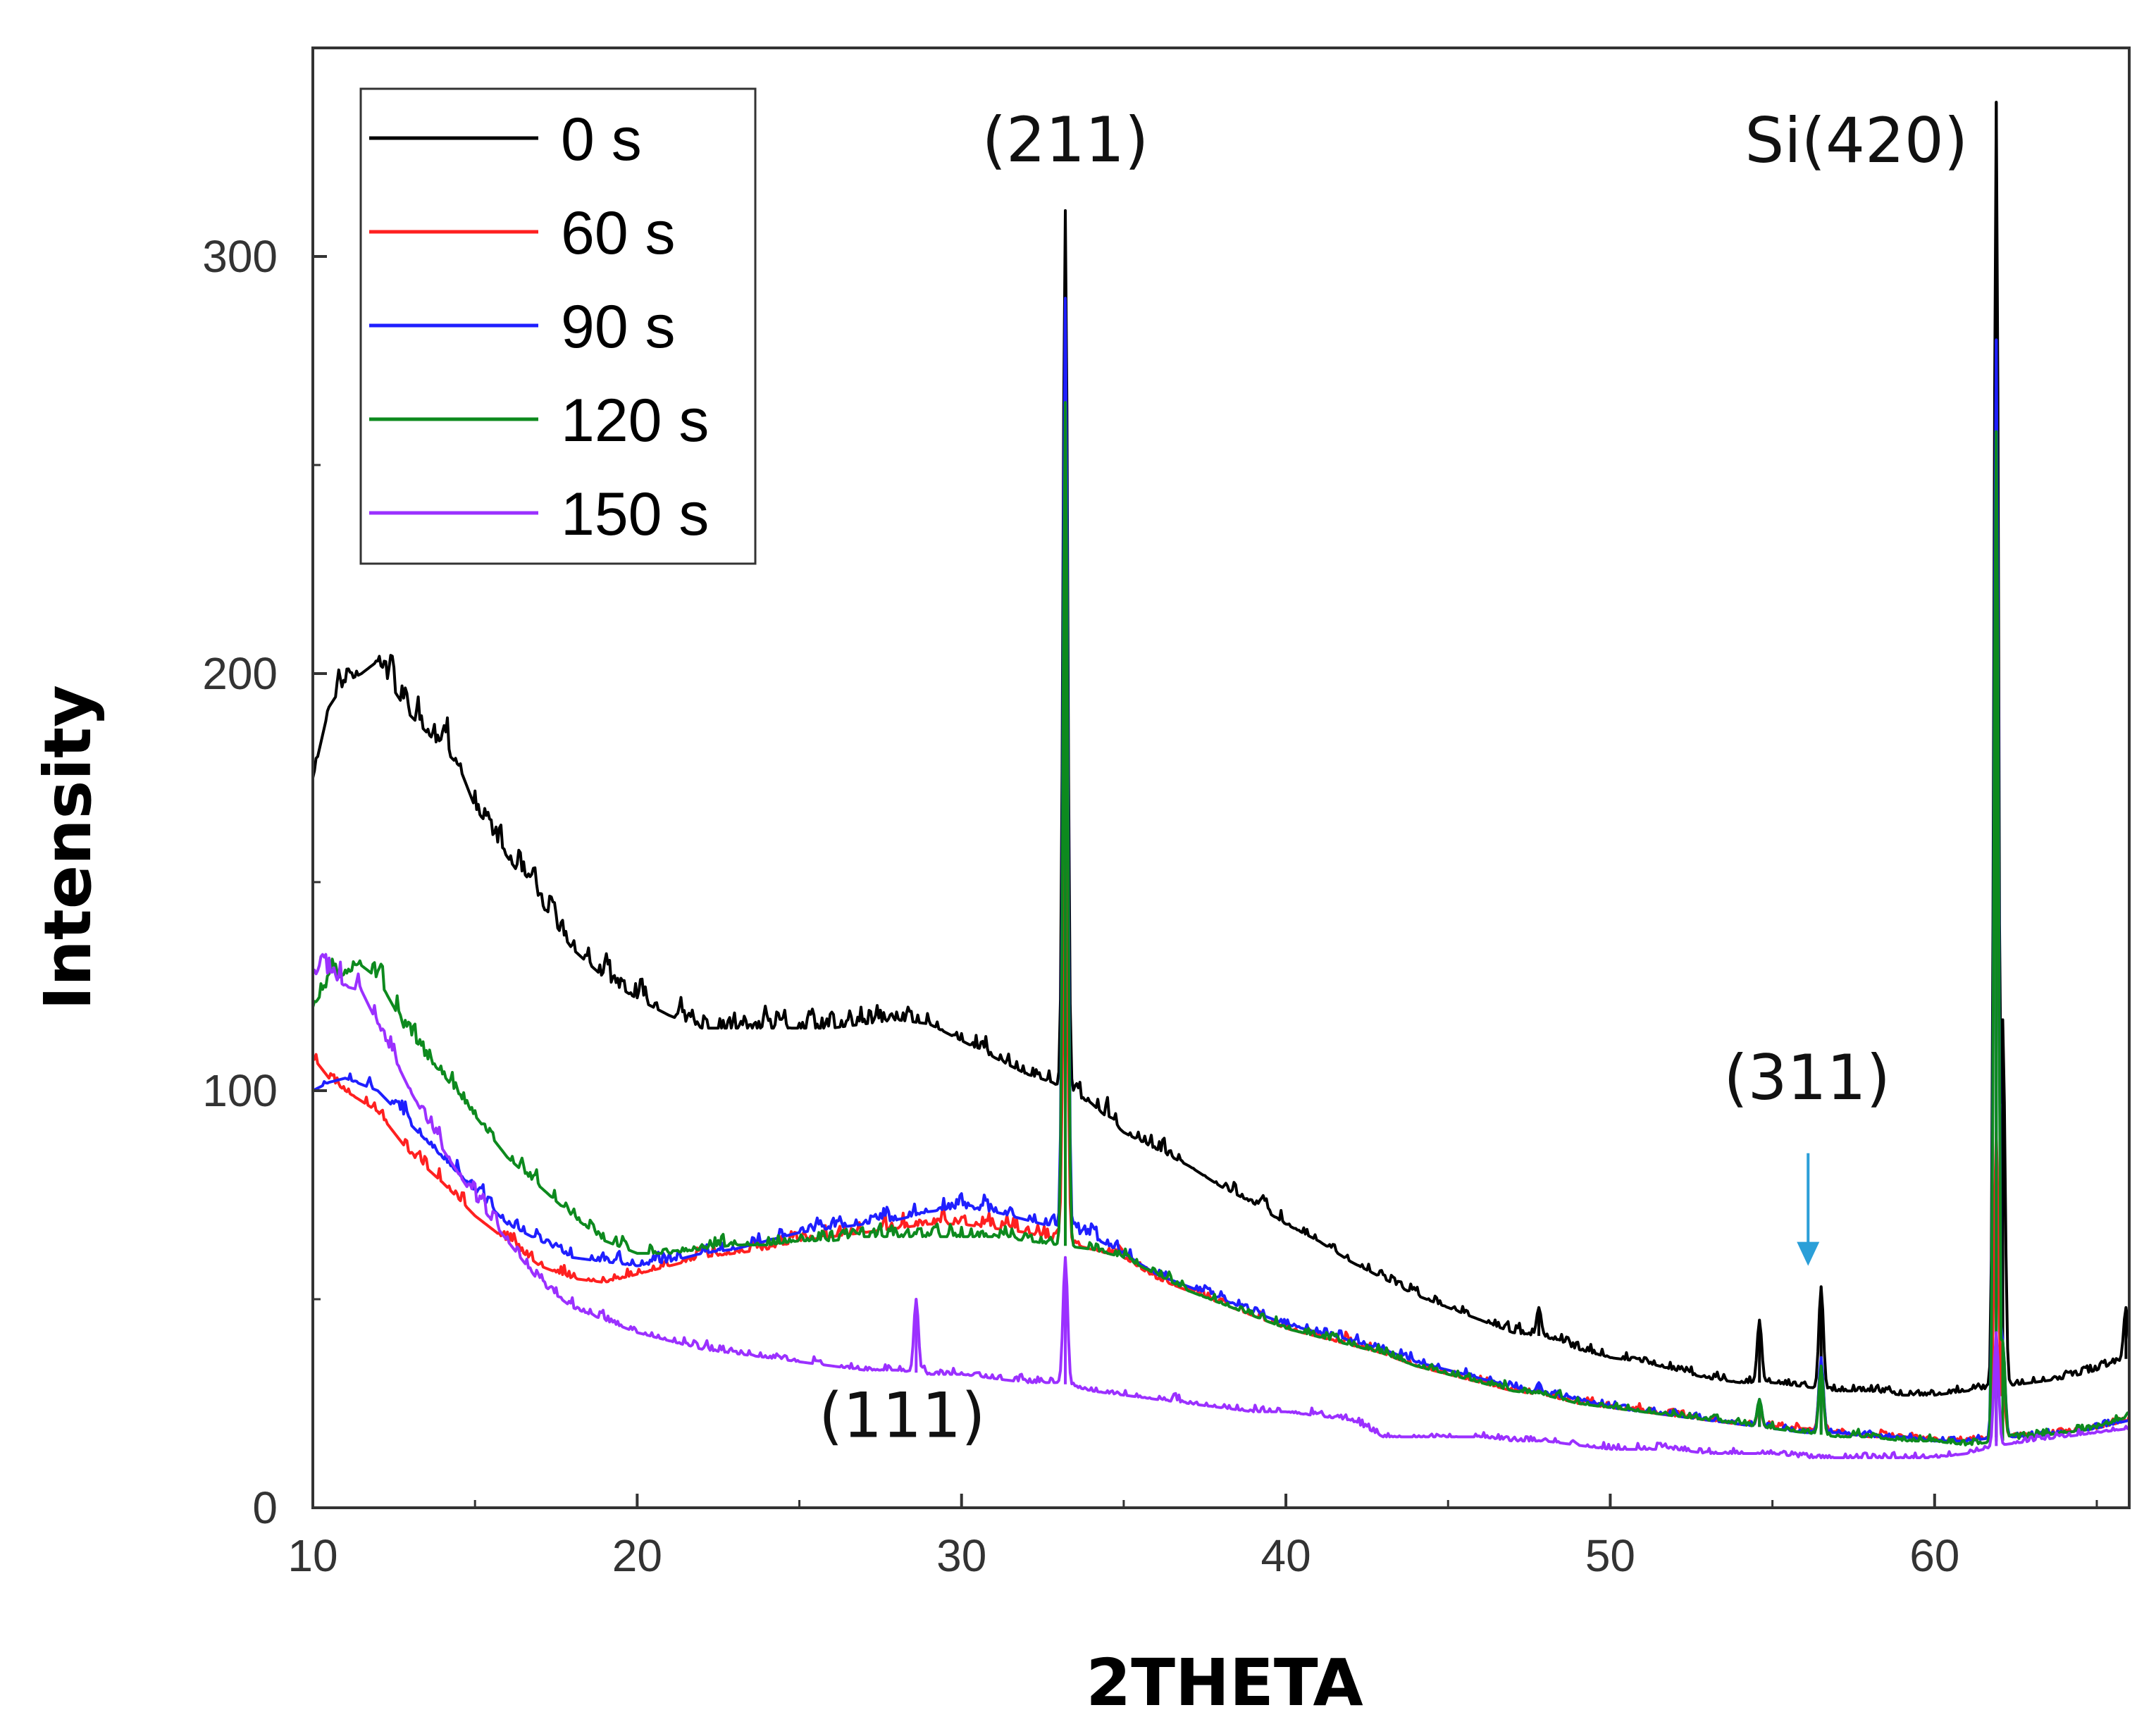 The image size is (2156, 1729). What do you see at coordinates (1808, 1253) in the screenshot?
I see `arrow-311-head` at bounding box center [1808, 1253].